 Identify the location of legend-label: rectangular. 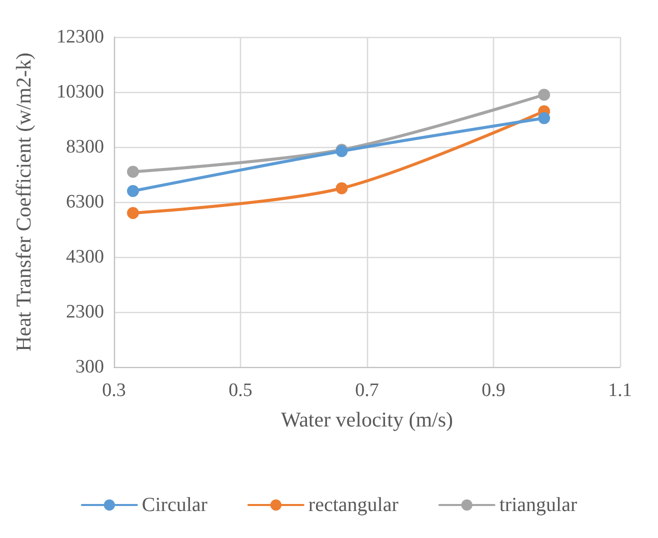
(353, 505).